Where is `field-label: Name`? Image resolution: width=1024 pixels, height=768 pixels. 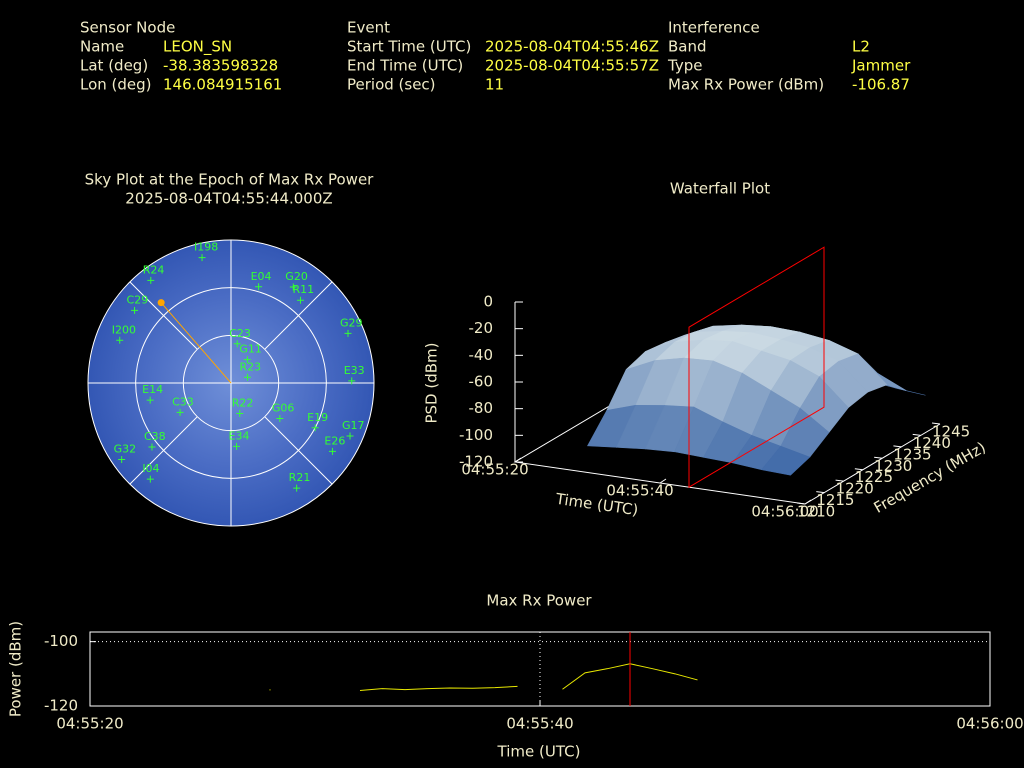 field-label: Name is located at coordinates (102, 47).